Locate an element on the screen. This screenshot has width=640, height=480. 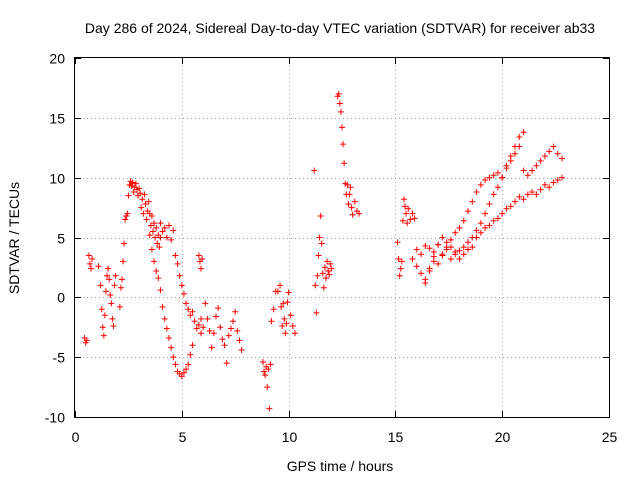
series-seg2 is located at coordinates (90, 262).